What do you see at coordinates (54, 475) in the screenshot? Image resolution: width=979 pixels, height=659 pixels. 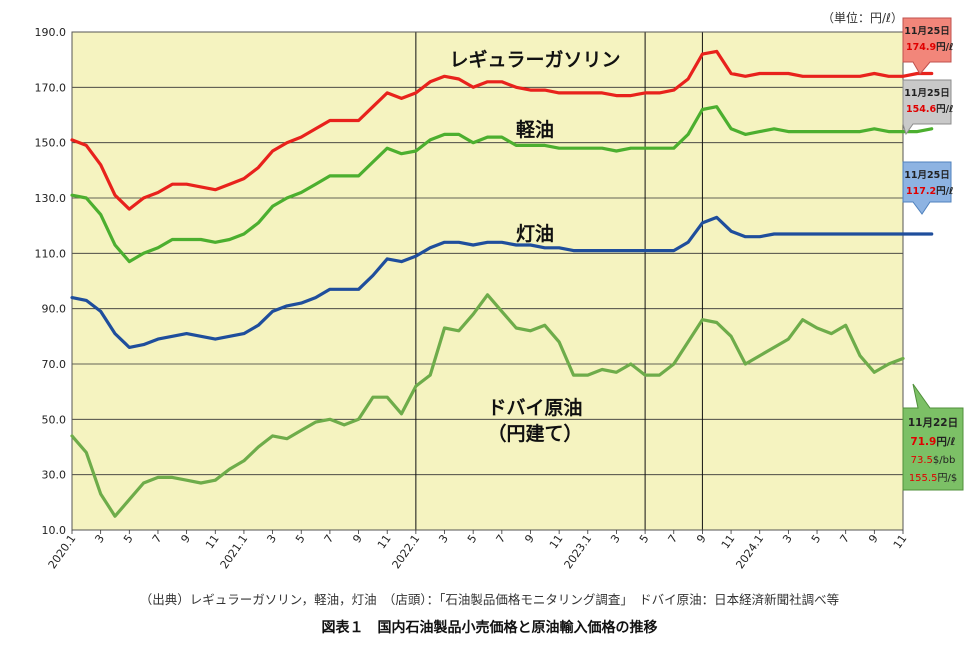 I see `y-tick-label: 30.0` at bounding box center [54, 475].